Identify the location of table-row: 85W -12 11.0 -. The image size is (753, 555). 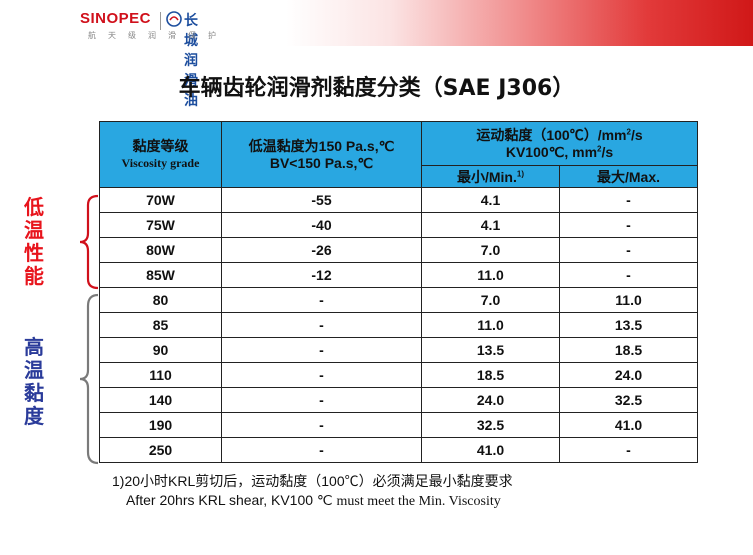
(399, 275).